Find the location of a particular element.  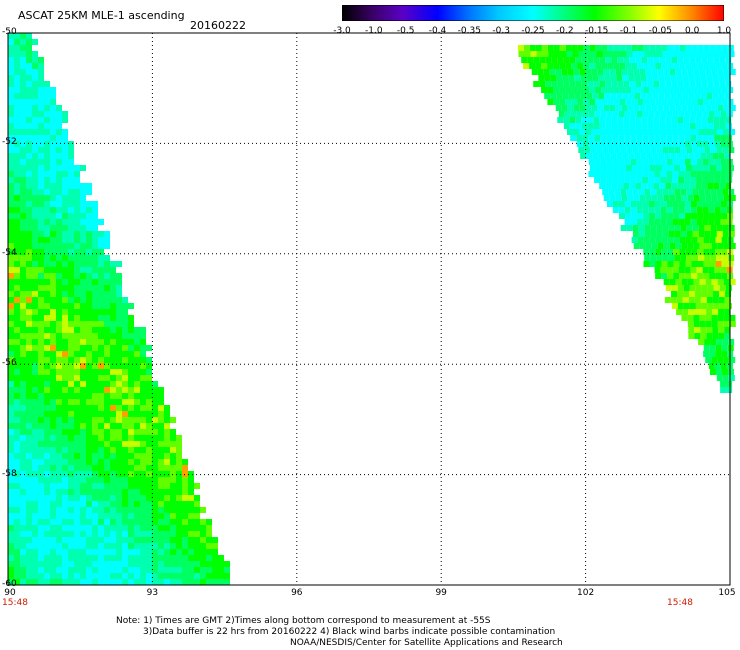

colorbar-label: -0.5 is located at coordinates (405, 31).